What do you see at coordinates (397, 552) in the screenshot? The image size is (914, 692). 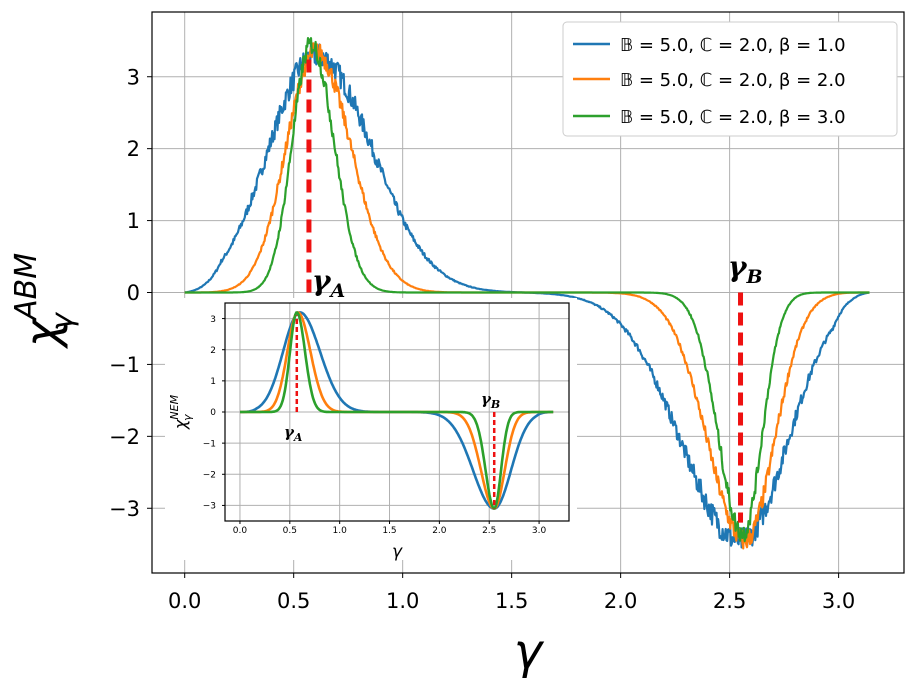 I see `inset-x-axis-label: γ` at bounding box center [397, 552].